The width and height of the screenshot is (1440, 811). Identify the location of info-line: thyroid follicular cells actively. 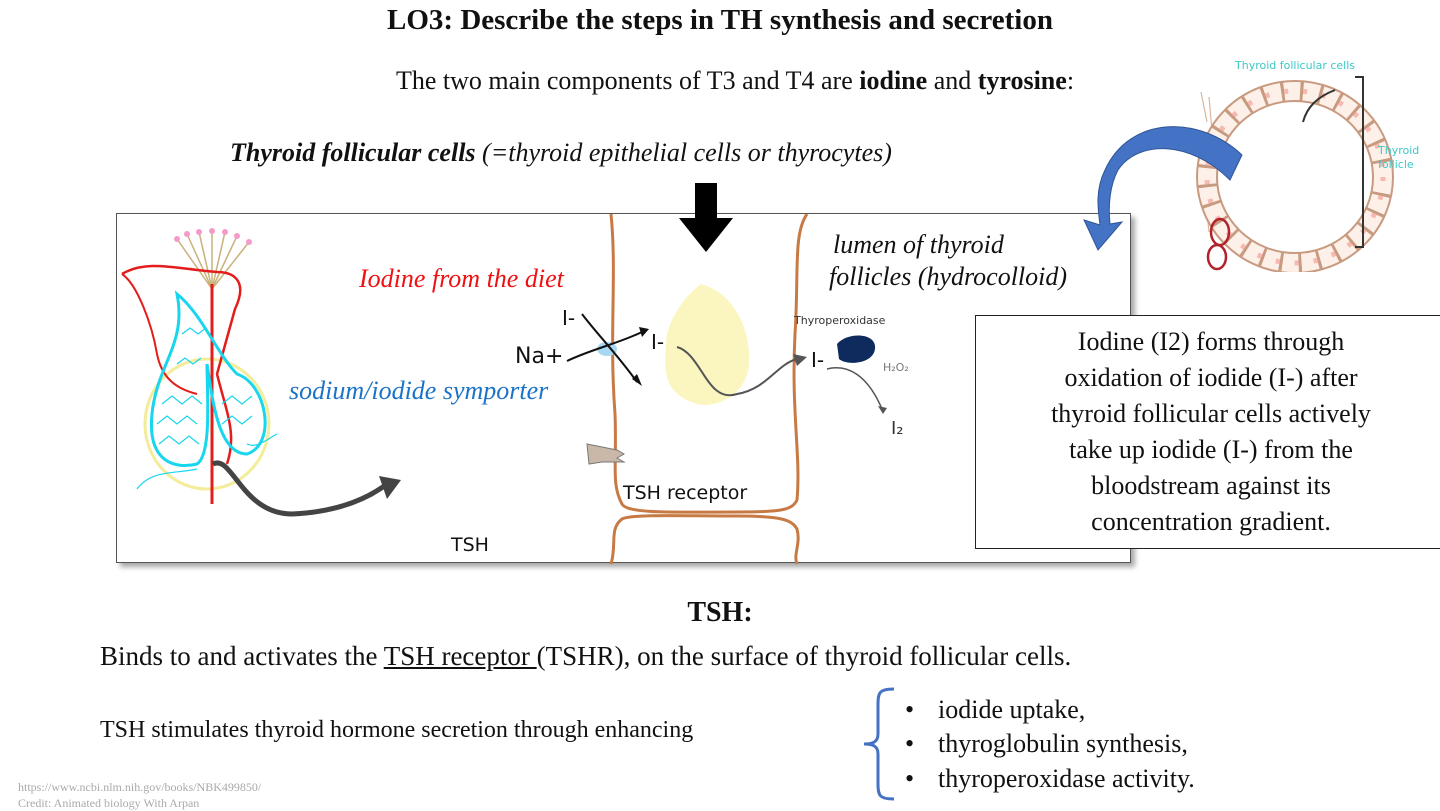
(1211, 413).